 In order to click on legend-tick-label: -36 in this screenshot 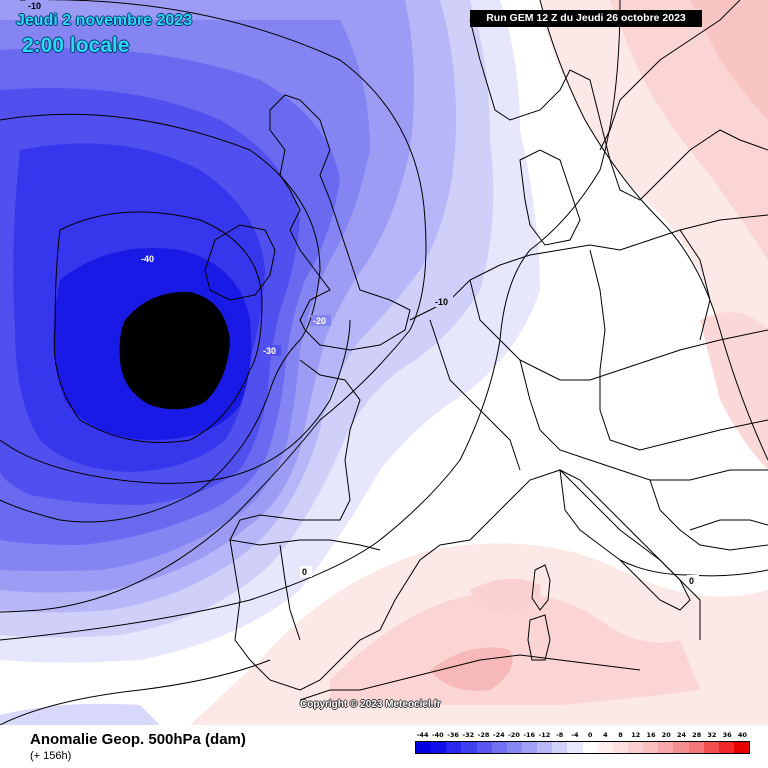, I will do `click(453, 735)`.